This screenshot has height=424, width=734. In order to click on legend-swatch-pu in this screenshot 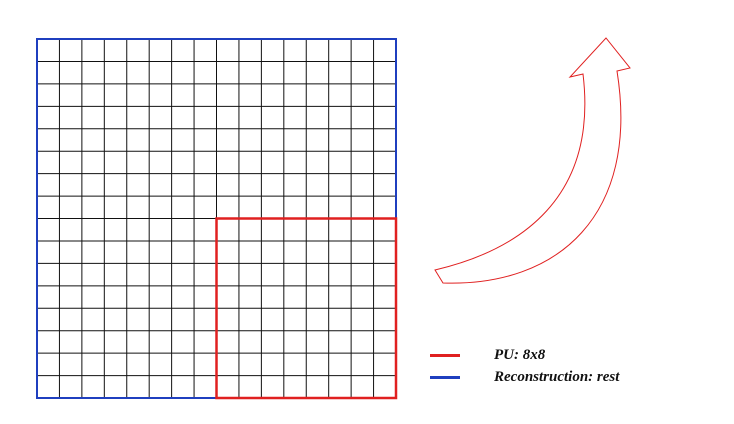, I will do `click(445, 355)`.